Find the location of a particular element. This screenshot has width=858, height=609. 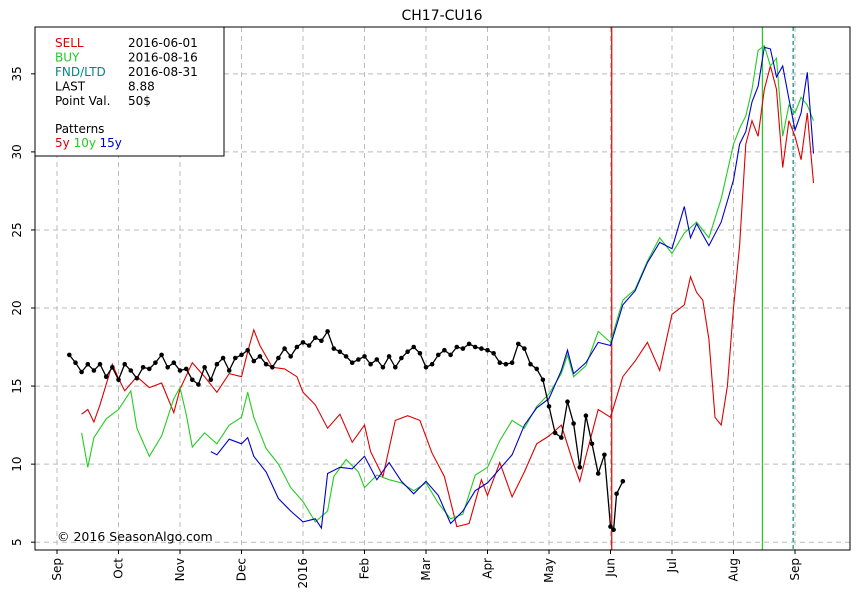

x-tick-label: Jul is located at coordinates (672, 565).